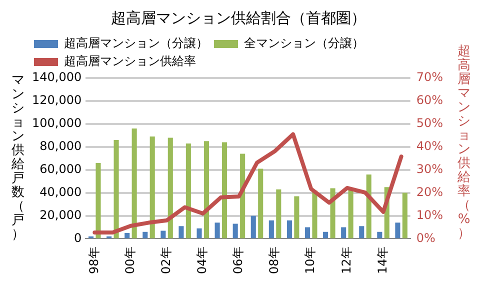 The width and height of the screenshot is (483, 285). I want to click on y-tick-label: 0, so click(78, 237).